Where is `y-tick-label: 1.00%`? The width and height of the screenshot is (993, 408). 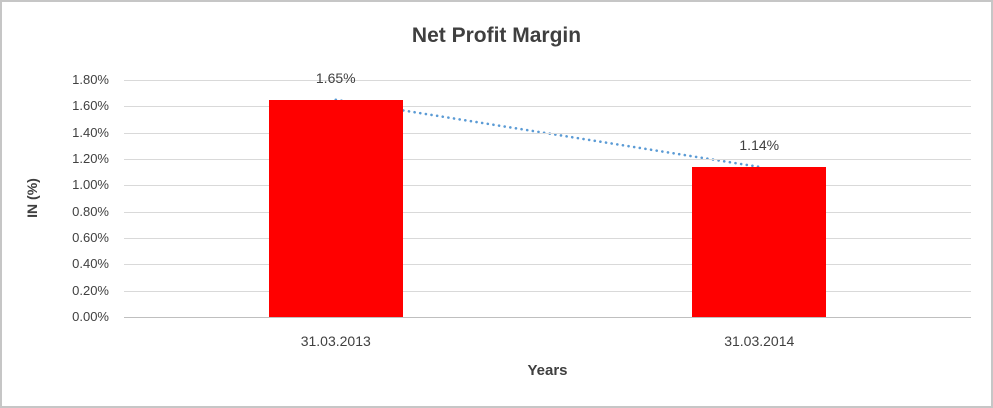 y-tick-label: 1.00% is located at coordinates (90, 185).